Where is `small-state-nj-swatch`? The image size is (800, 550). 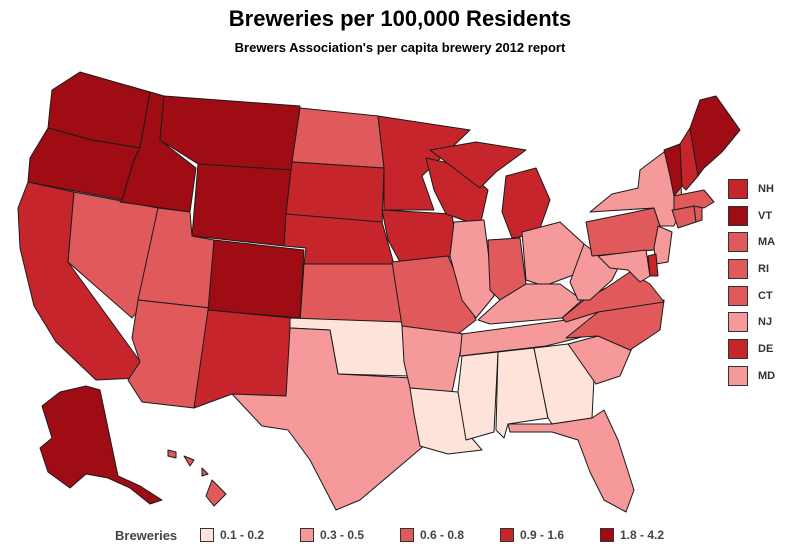 small-state-nj-swatch is located at coordinates (738, 322).